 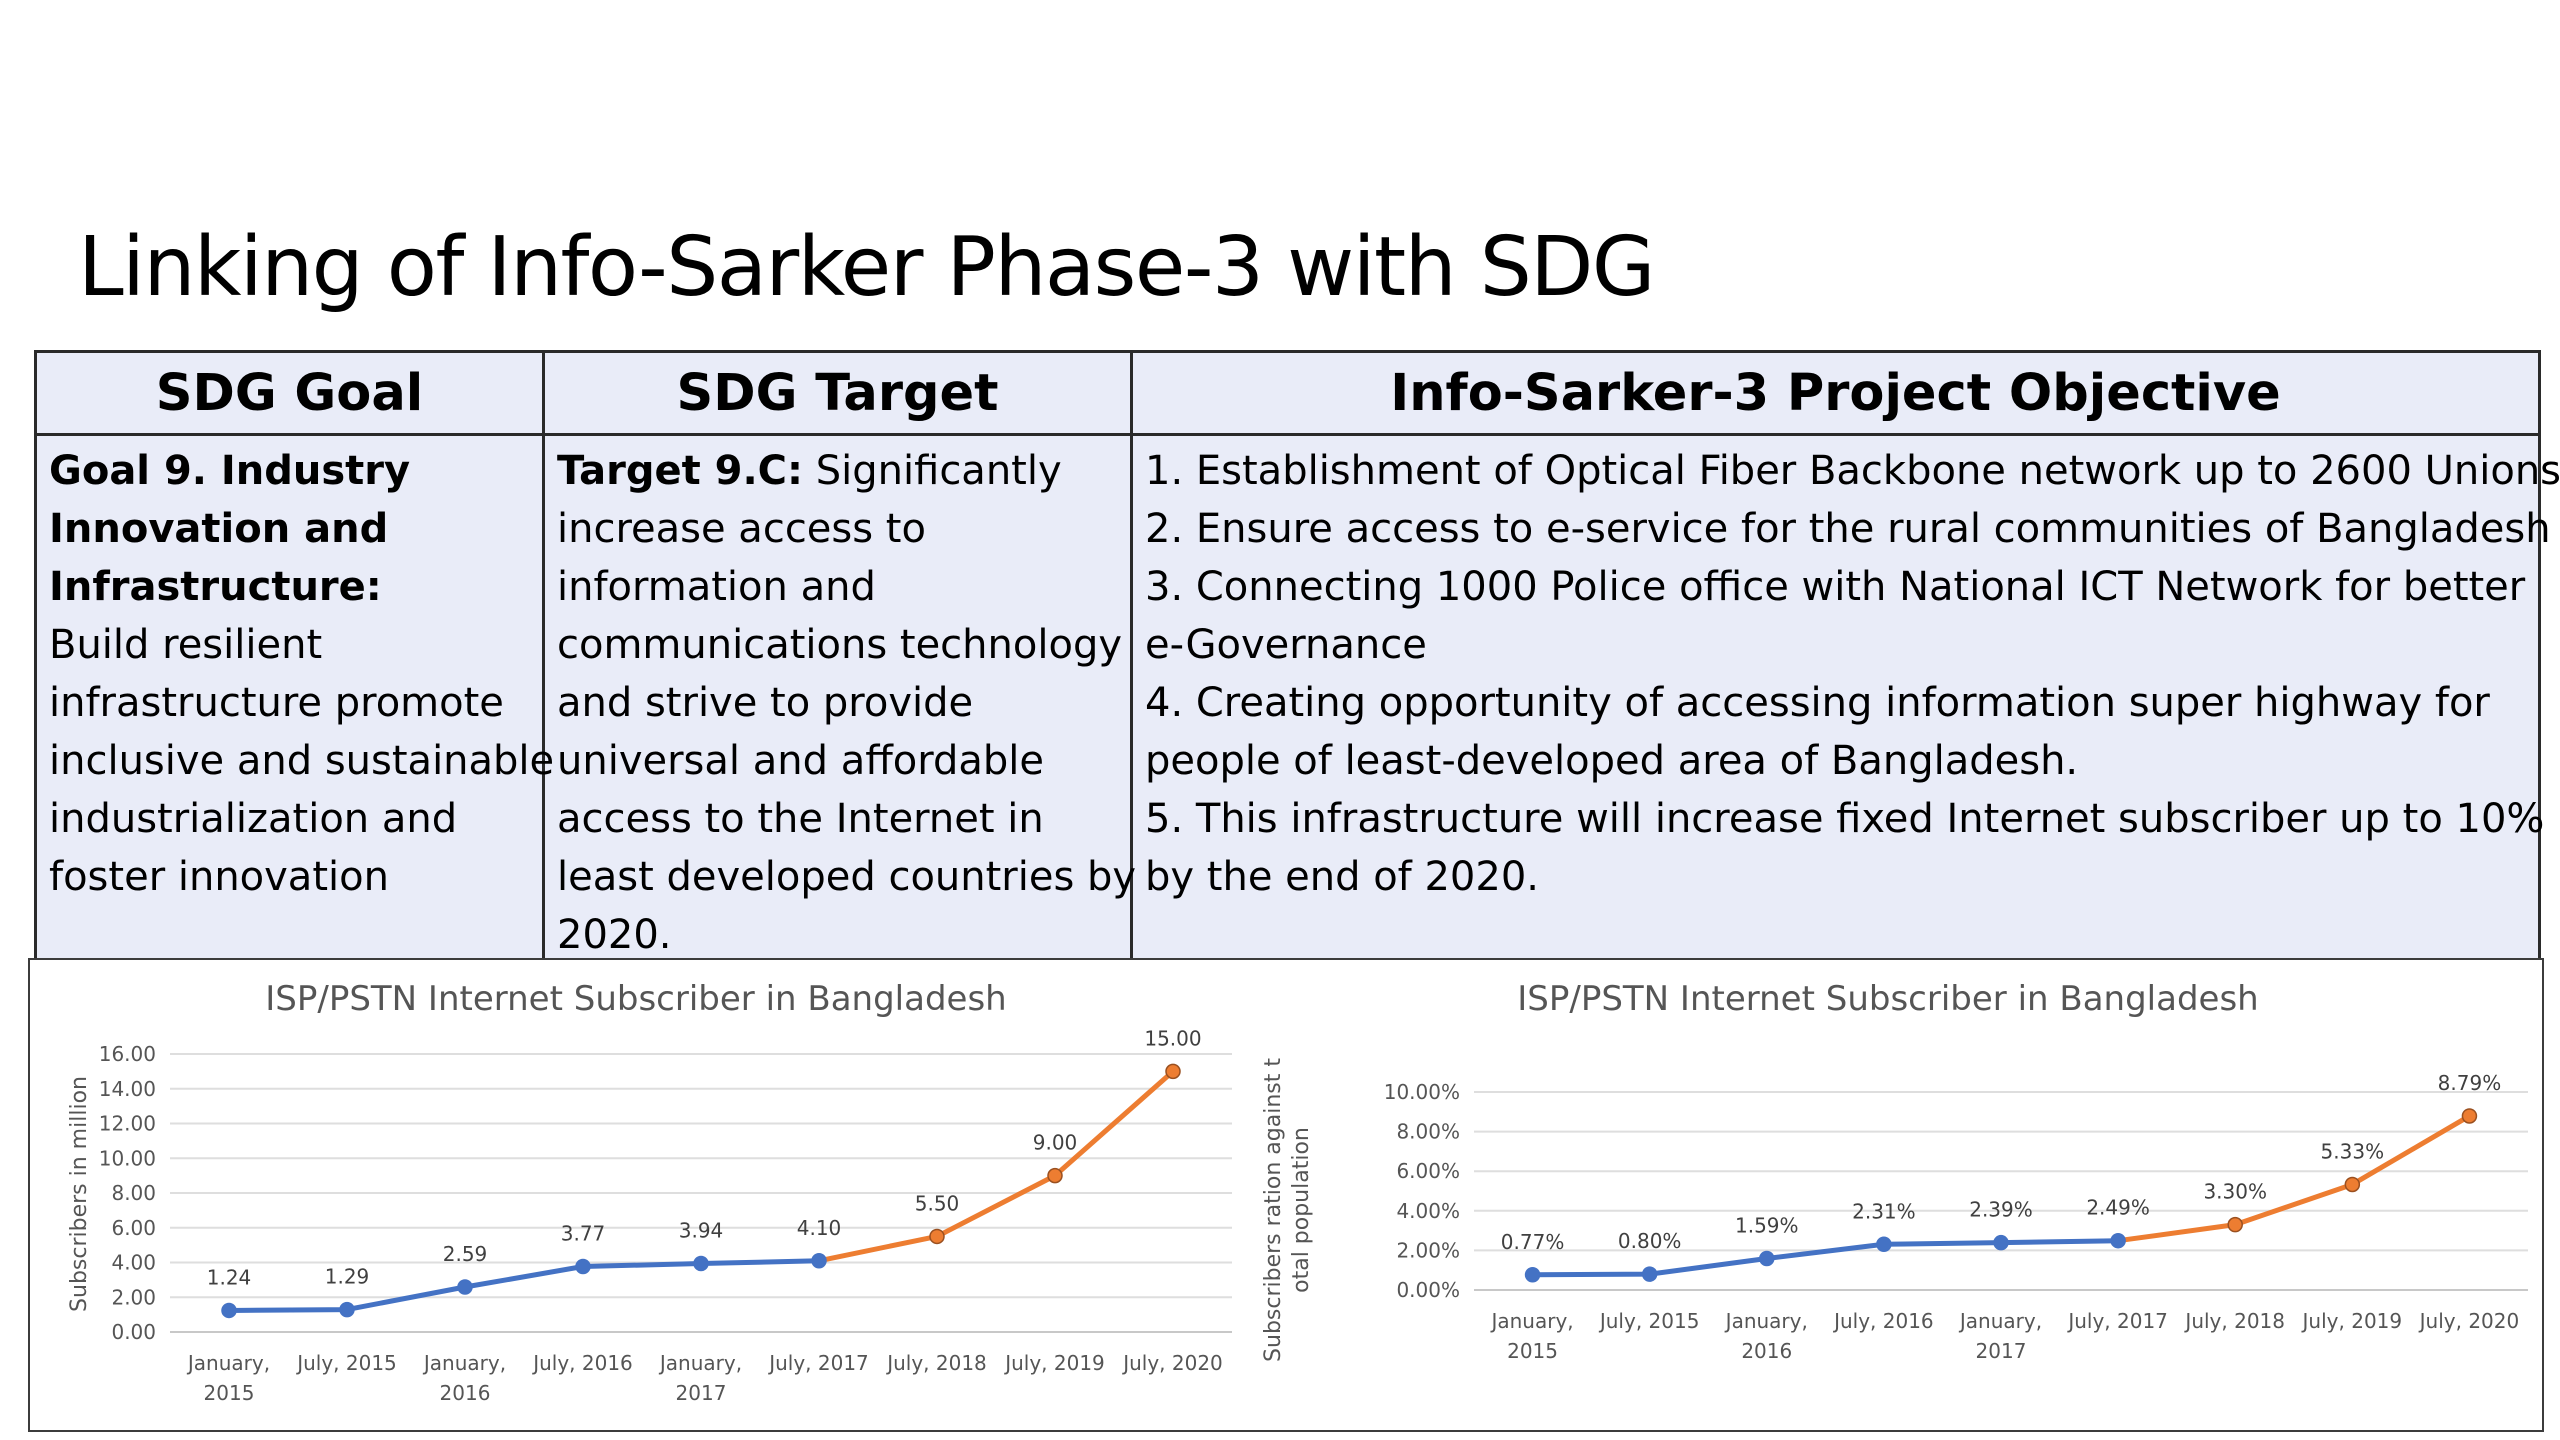 What do you see at coordinates (133, 1263) in the screenshot?
I see `y-tick-label: 4.00` at bounding box center [133, 1263].